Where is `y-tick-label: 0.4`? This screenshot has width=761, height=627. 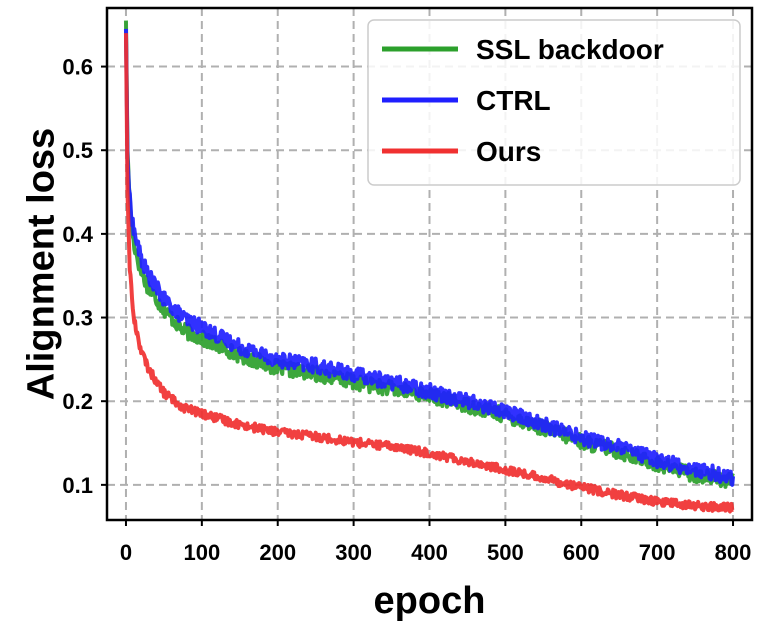
y-tick-label: 0.4 is located at coordinates (77, 234).